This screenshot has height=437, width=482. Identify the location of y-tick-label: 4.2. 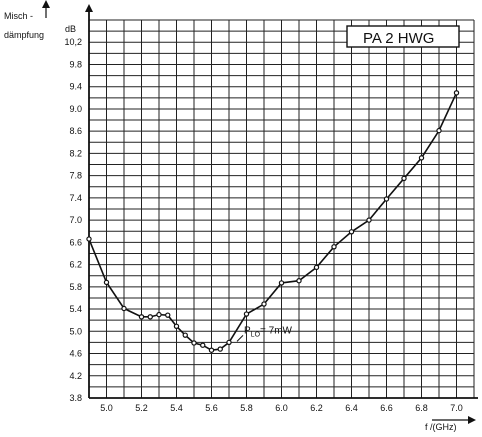
(75, 376).